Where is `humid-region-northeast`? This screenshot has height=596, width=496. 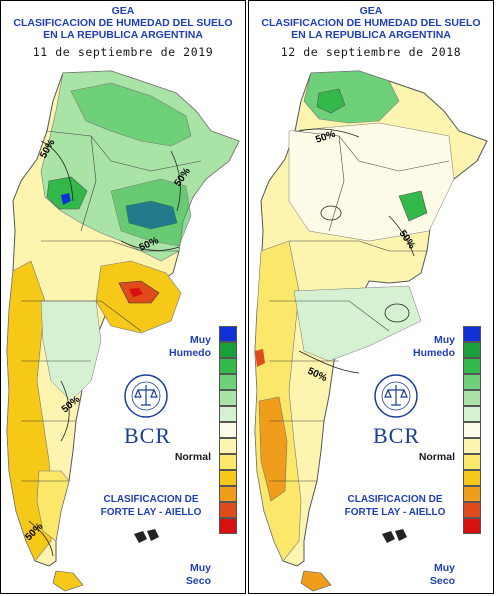
humid-region-northeast is located at coordinates (131, 114).